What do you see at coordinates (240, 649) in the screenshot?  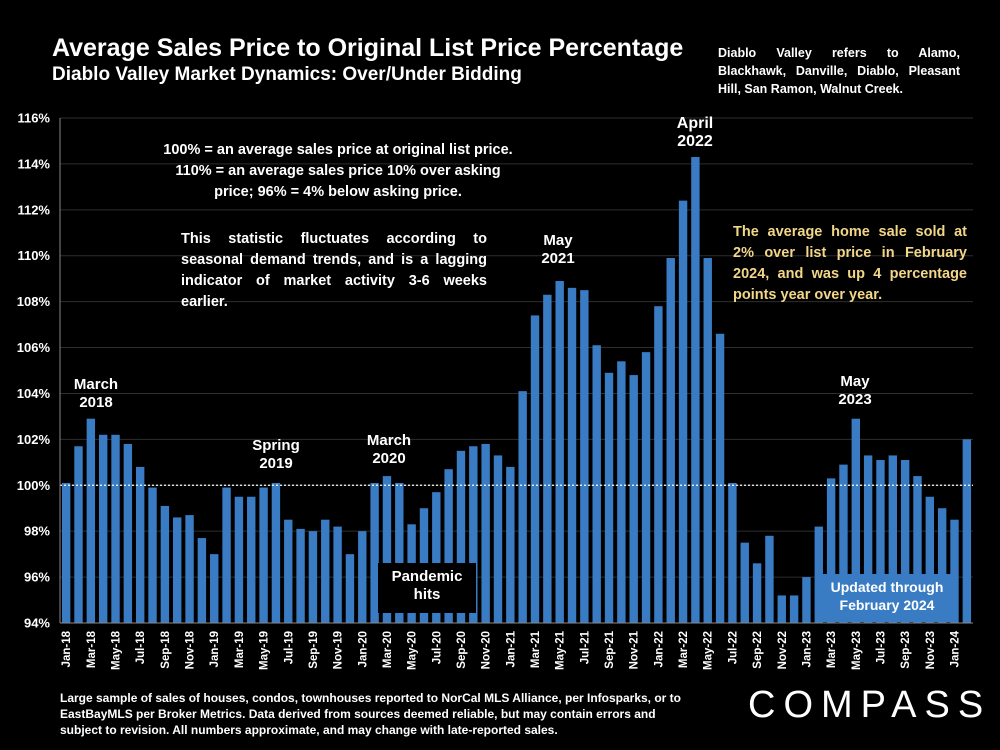 I see `x-tick-label: Mar-19` at bounding box center [240, 649].